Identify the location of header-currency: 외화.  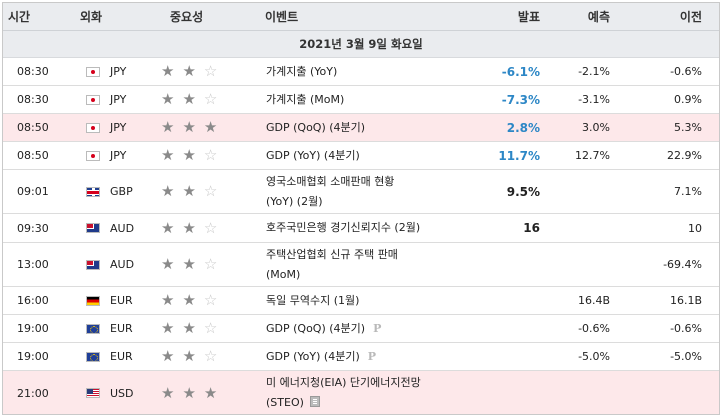
(91, 17).